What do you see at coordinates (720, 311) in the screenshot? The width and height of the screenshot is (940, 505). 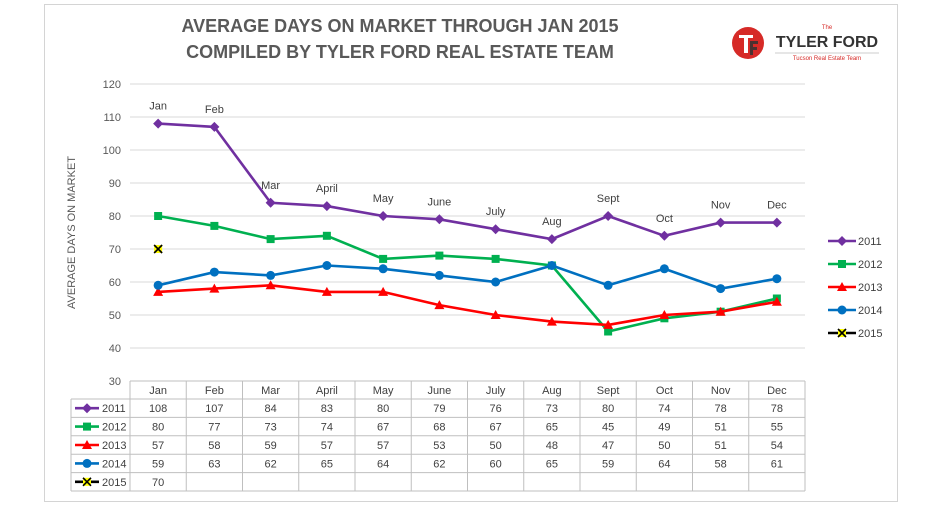 I see `point-2013-Nov` at bounding box center [720, 311].